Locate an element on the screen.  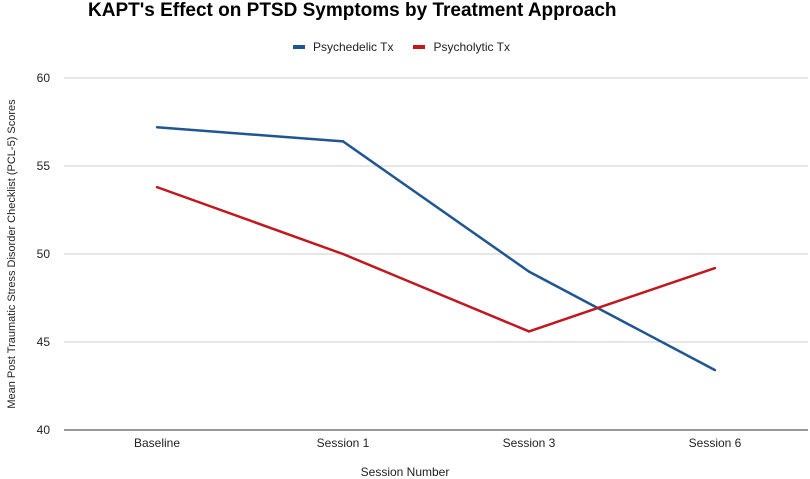
x-tick-label: Session 6 is located at coordinates (715, 443).